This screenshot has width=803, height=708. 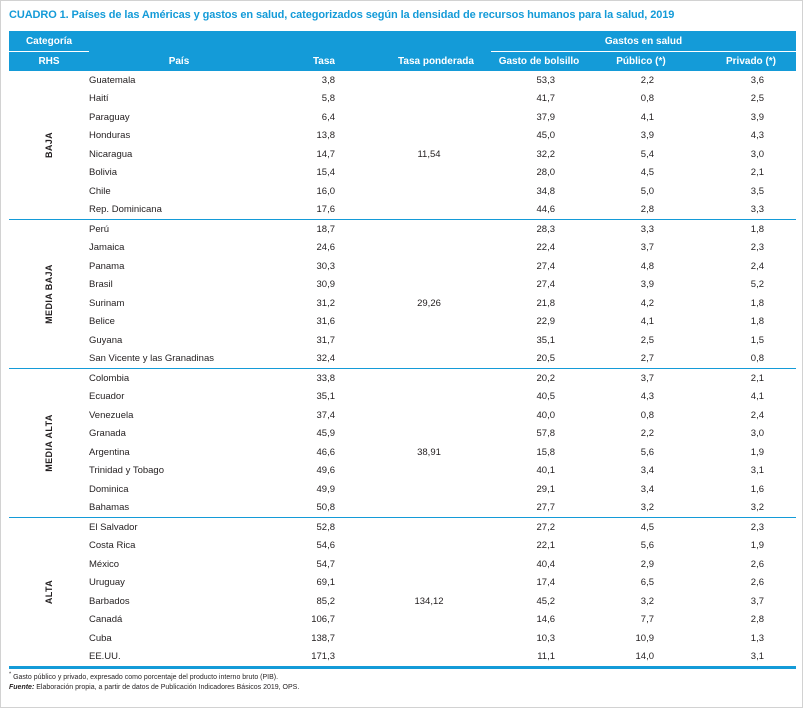 I want to click on tasa-cell: 31,2, so click(x=326, y=303).